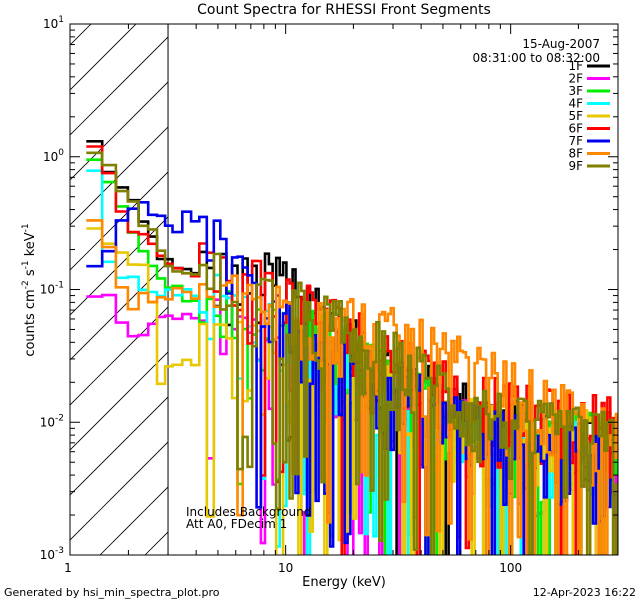 This screenshot has height=600, width=640. What do you see at coordinates (30, 322) in the screenshot?
I see `y-label-base: counts cm` at bounding box center [30, 322].